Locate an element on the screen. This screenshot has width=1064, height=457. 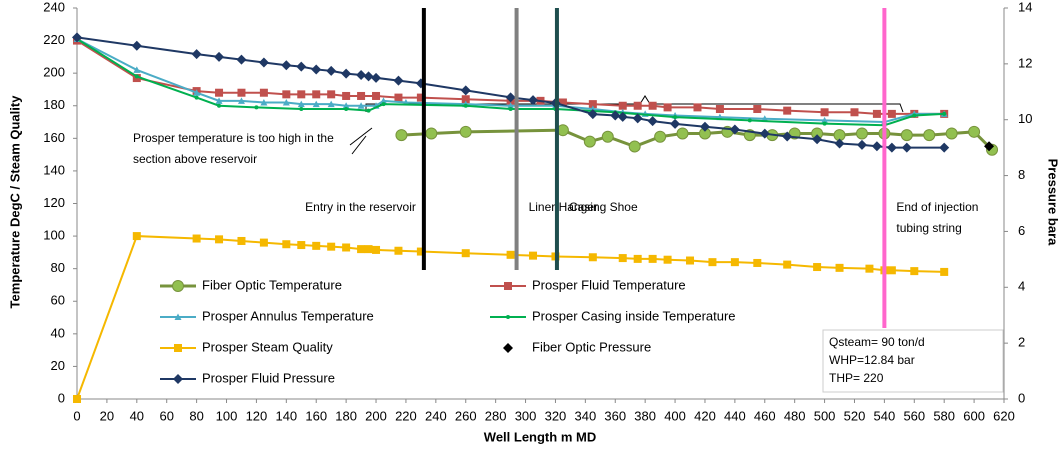
y-tick-label: 180 is located at coordinates (54, 104).